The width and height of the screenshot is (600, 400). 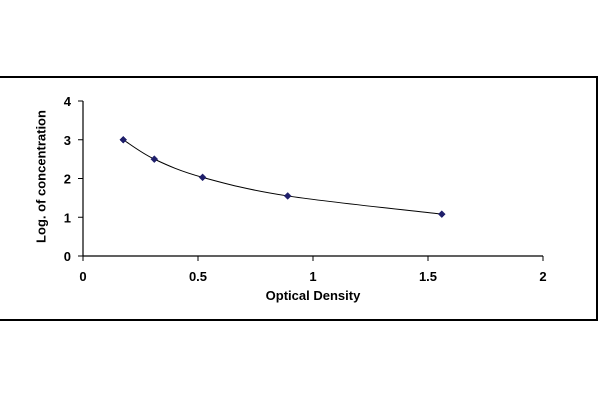 I want to click on y-tick-label: 4, so click(x=68, y=101).